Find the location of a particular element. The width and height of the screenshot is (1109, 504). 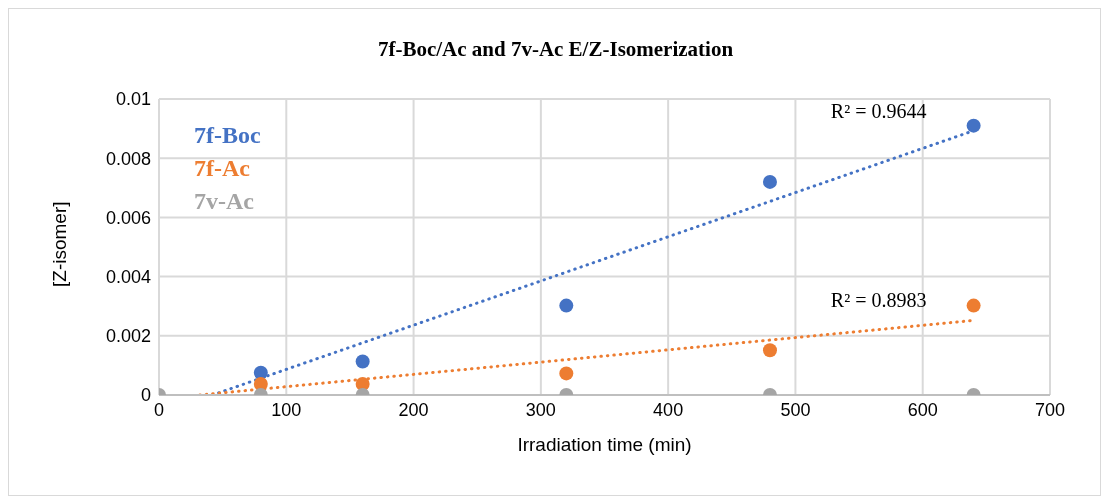

annotation: R² = 0.8983 is located at coordinates (878, 300).